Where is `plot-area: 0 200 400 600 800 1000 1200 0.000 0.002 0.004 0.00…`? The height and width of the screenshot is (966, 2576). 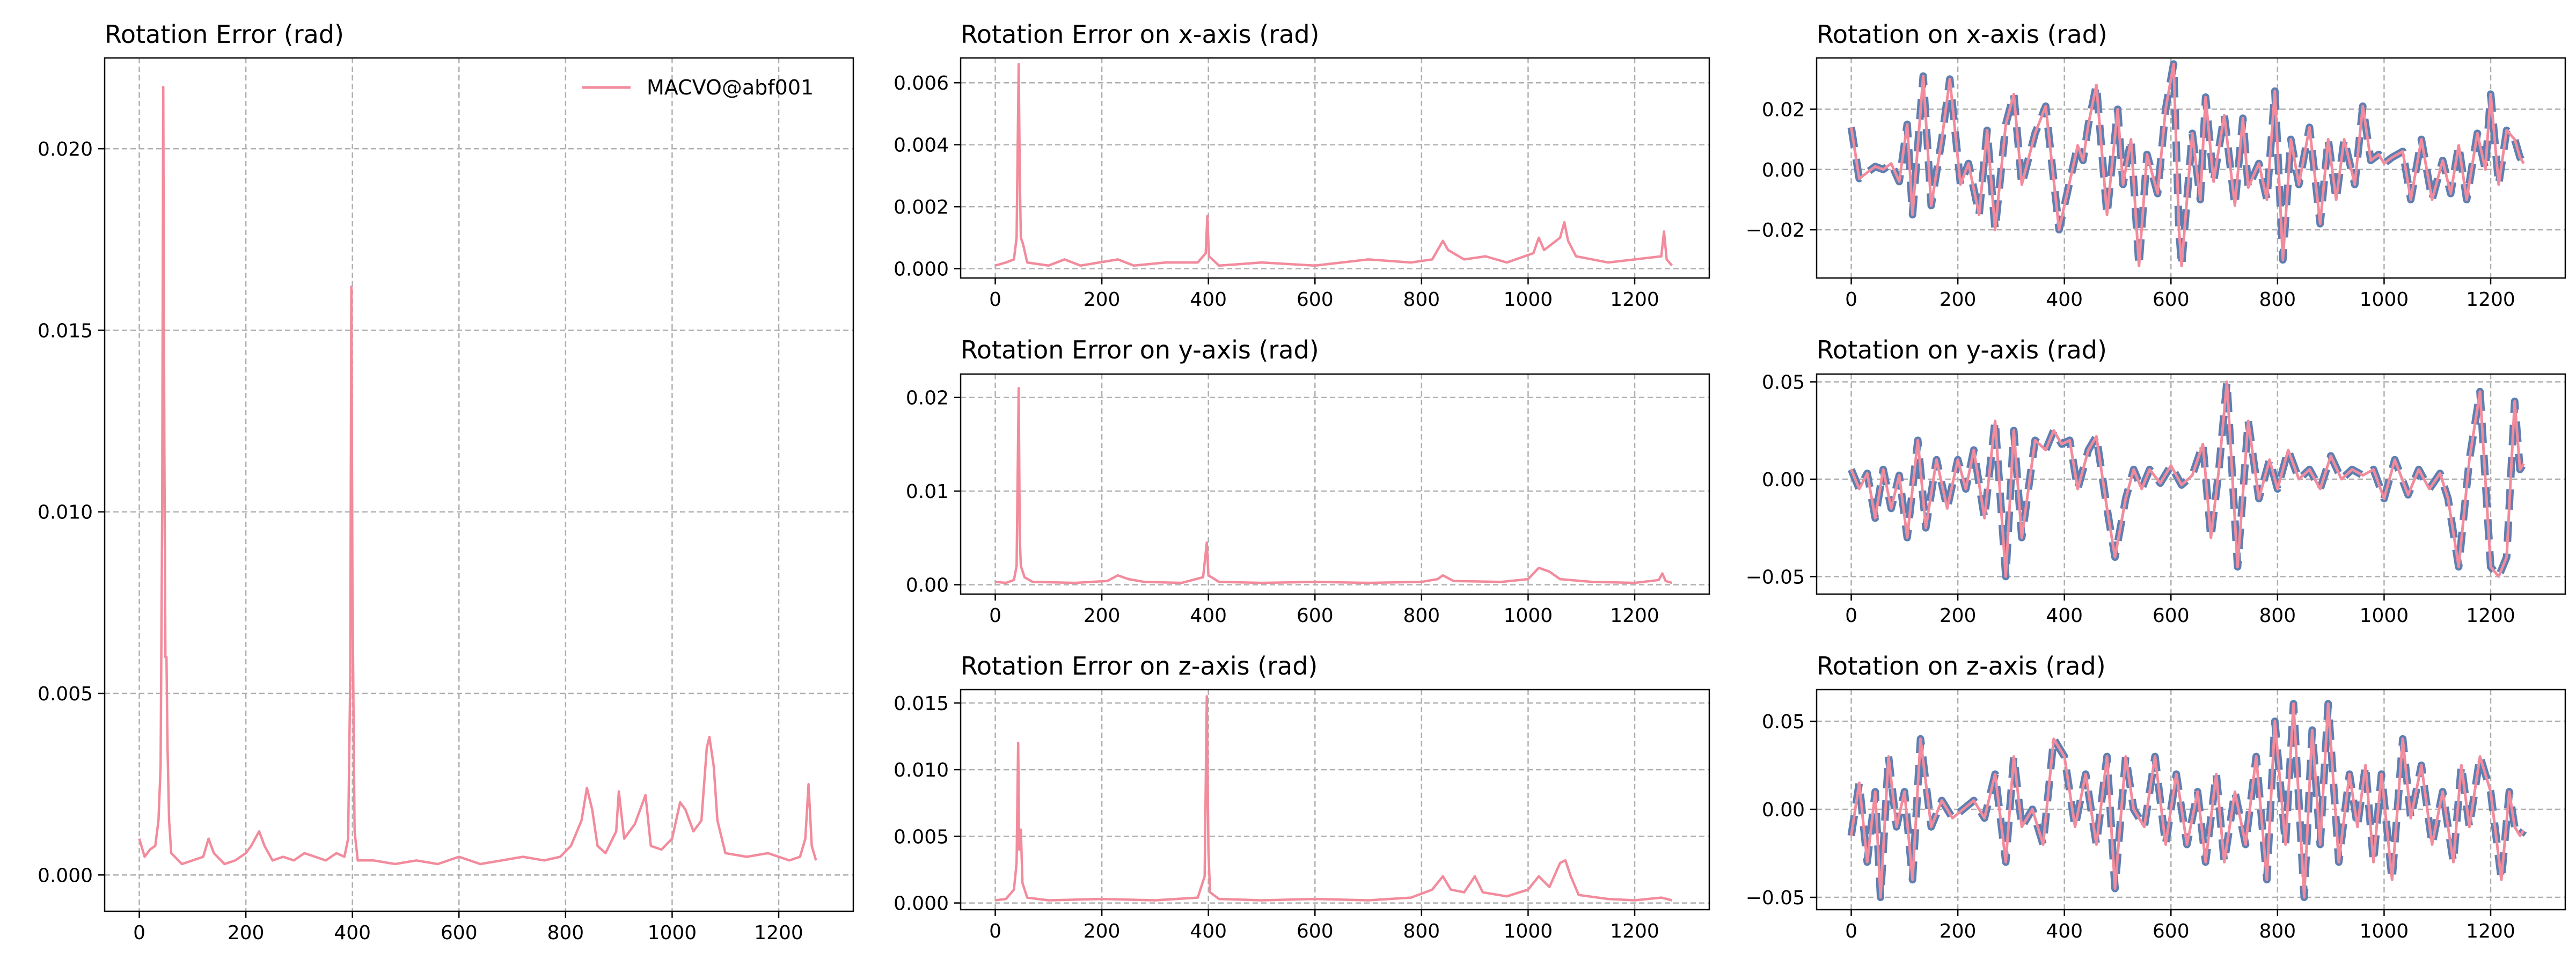 plot-area: 0 200 400 600 800 1000 1200 0.000 0.002 0.004 0.00… is located at coordinates (1302, 184).